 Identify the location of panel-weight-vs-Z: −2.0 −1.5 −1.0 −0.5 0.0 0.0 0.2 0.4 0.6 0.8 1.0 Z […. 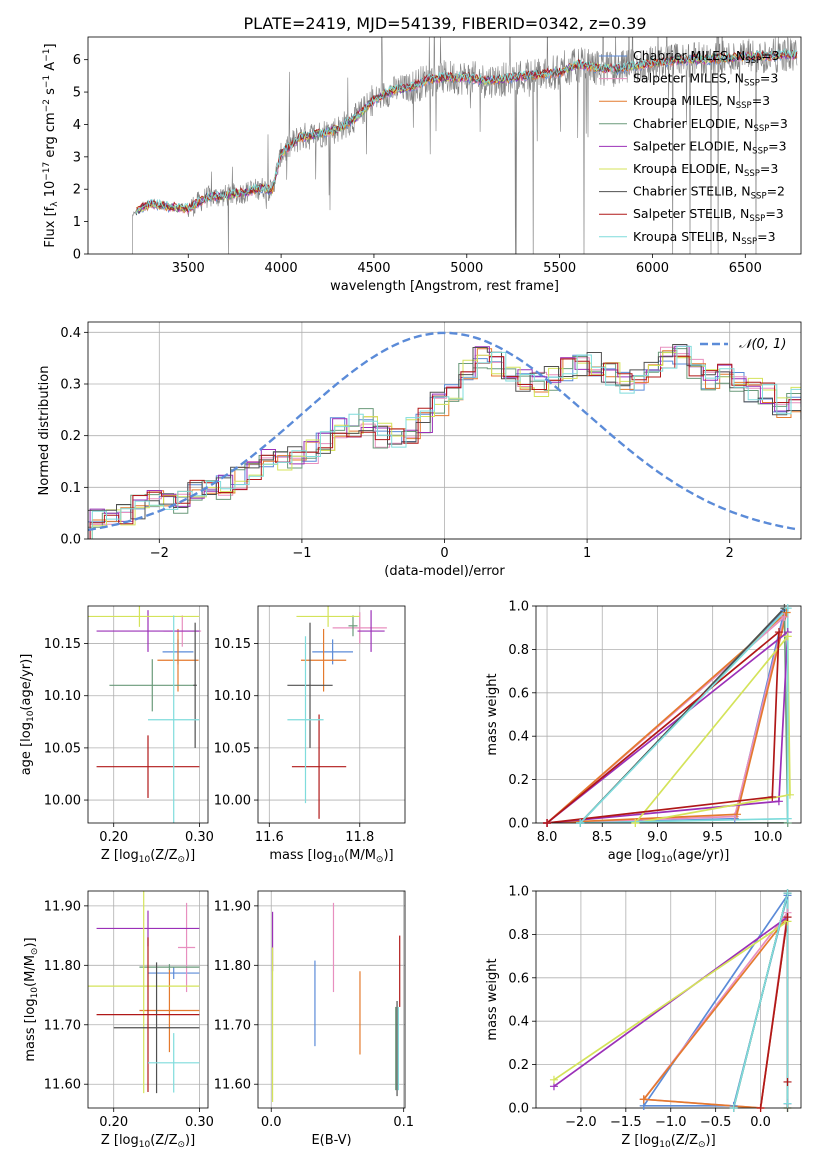
(643, 1017).